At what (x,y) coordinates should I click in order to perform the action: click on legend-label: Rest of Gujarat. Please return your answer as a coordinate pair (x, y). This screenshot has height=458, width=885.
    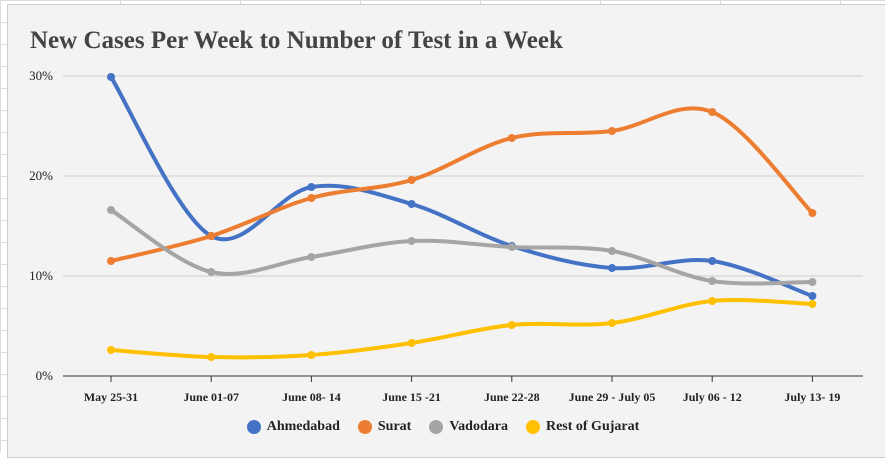
    Looking at the image, I should click on (592, 426).